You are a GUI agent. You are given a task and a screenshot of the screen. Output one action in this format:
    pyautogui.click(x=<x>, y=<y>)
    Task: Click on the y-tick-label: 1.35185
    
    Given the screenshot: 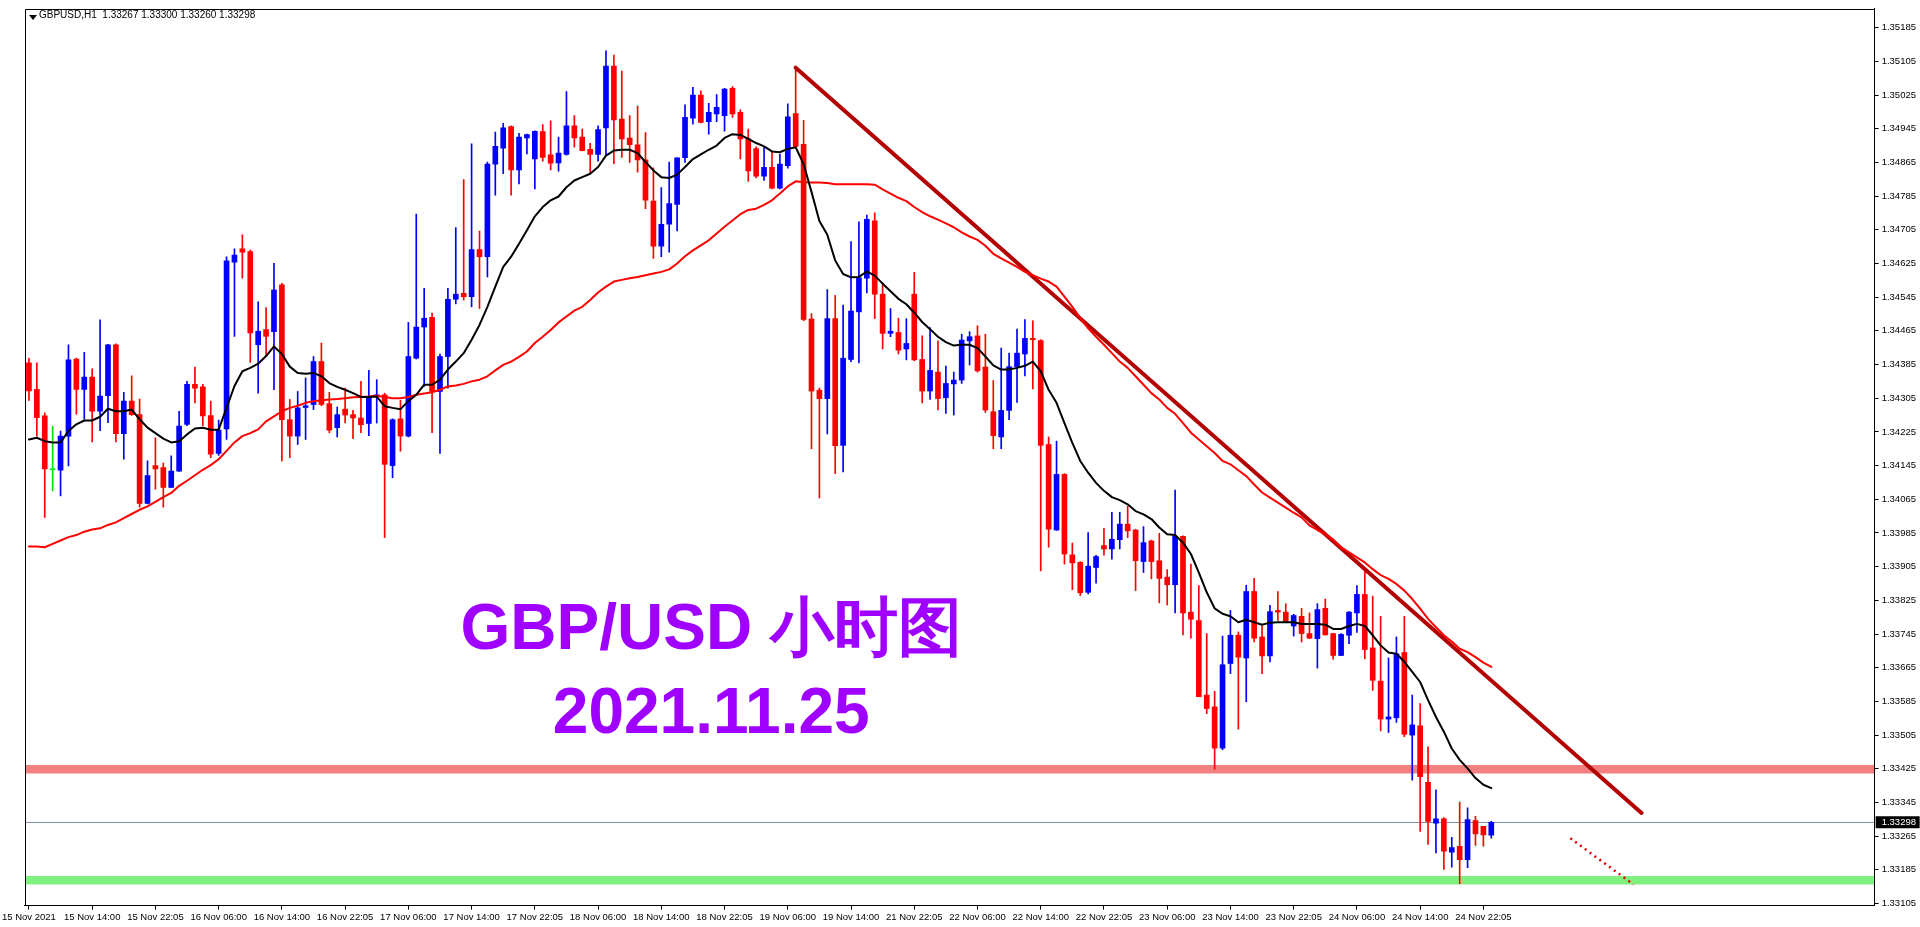 What is the action you would take?
    pyautogui.click(x=1898, y=27)
    